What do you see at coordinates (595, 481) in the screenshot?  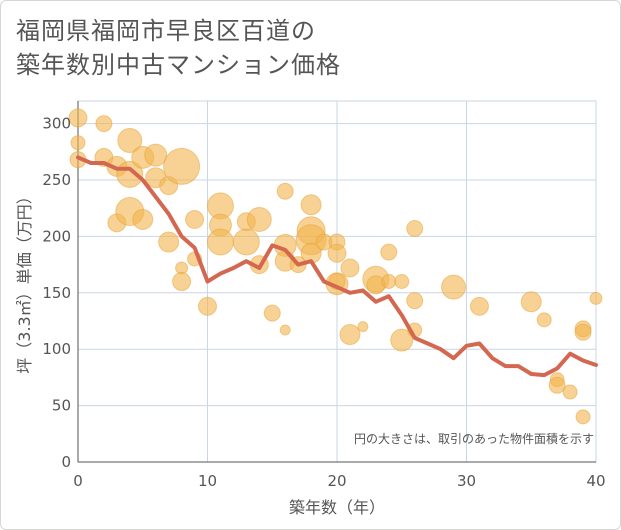 I see `x-tick-label: 40` at bounding box center [595, 481].